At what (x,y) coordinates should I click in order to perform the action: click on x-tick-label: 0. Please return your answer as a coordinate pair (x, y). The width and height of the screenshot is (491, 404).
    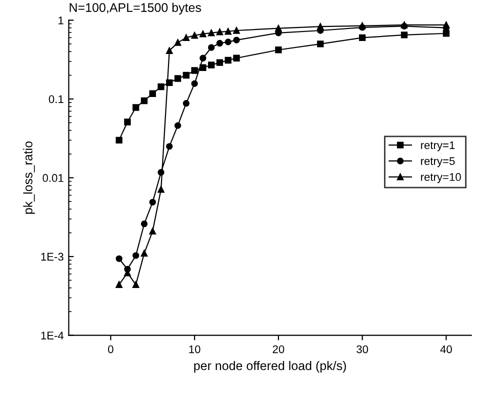
    Looking at the image, I should click on (111, 349).